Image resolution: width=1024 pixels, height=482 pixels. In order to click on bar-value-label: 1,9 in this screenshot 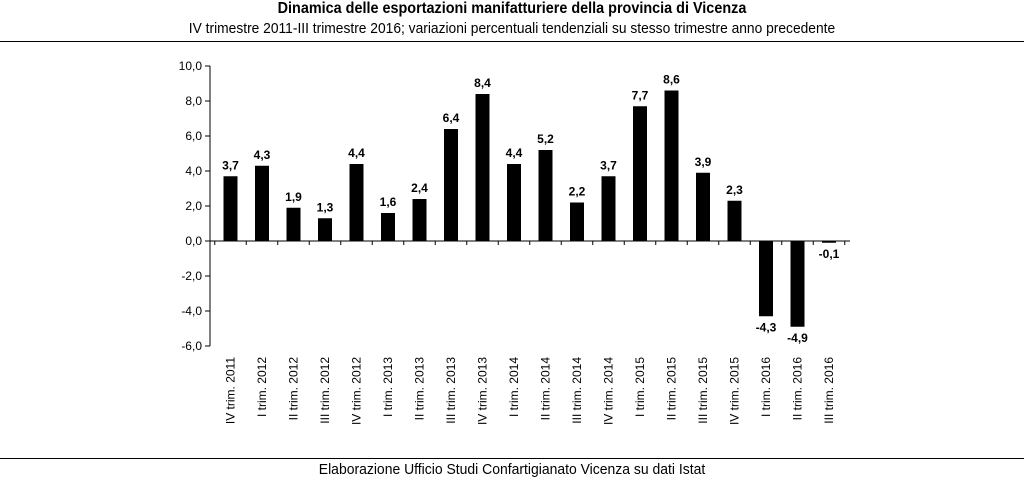, I will do `click(293, 197)`.